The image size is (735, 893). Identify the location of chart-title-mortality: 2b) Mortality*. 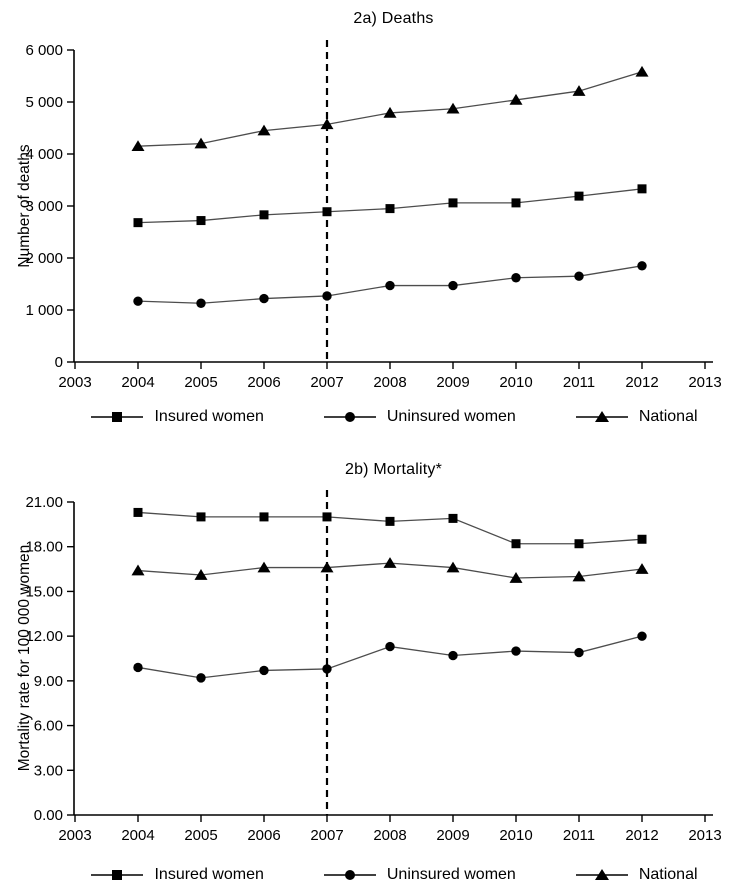
(393, 469).